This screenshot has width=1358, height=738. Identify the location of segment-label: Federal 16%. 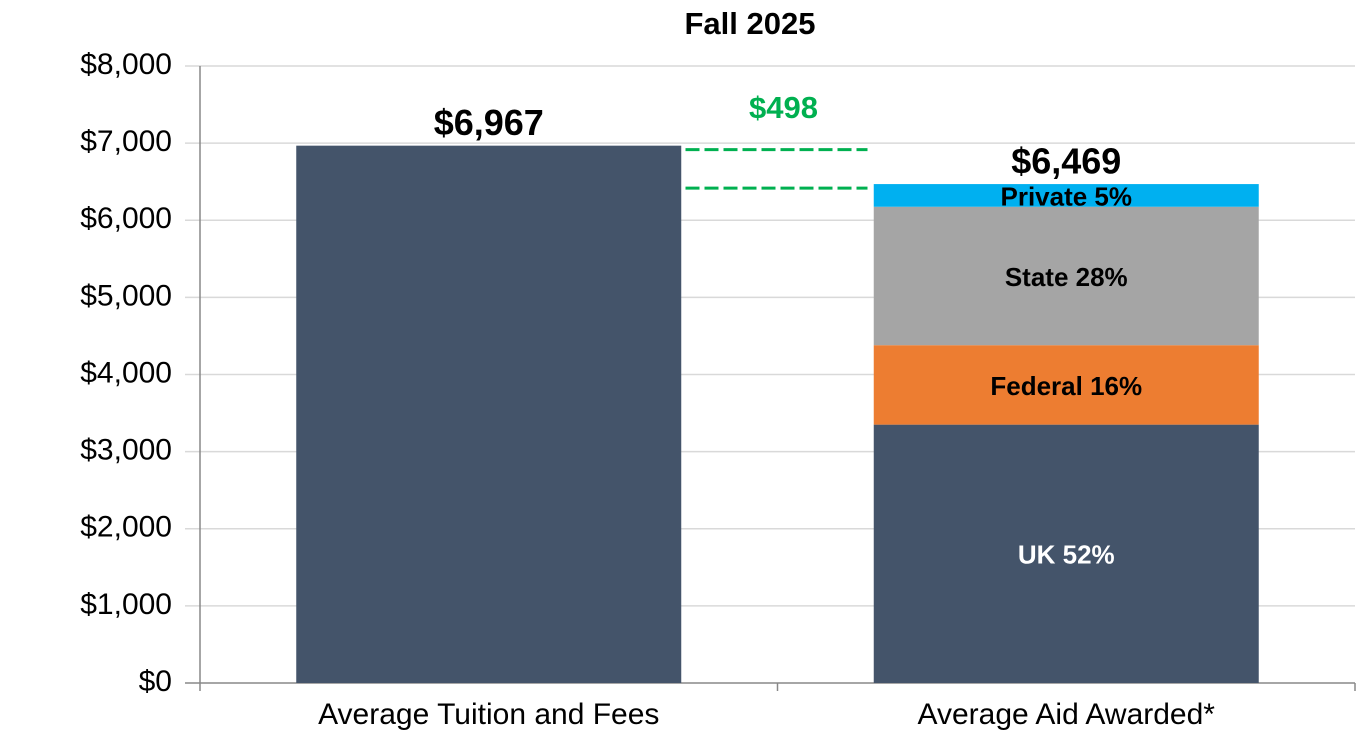
(1066, 386).